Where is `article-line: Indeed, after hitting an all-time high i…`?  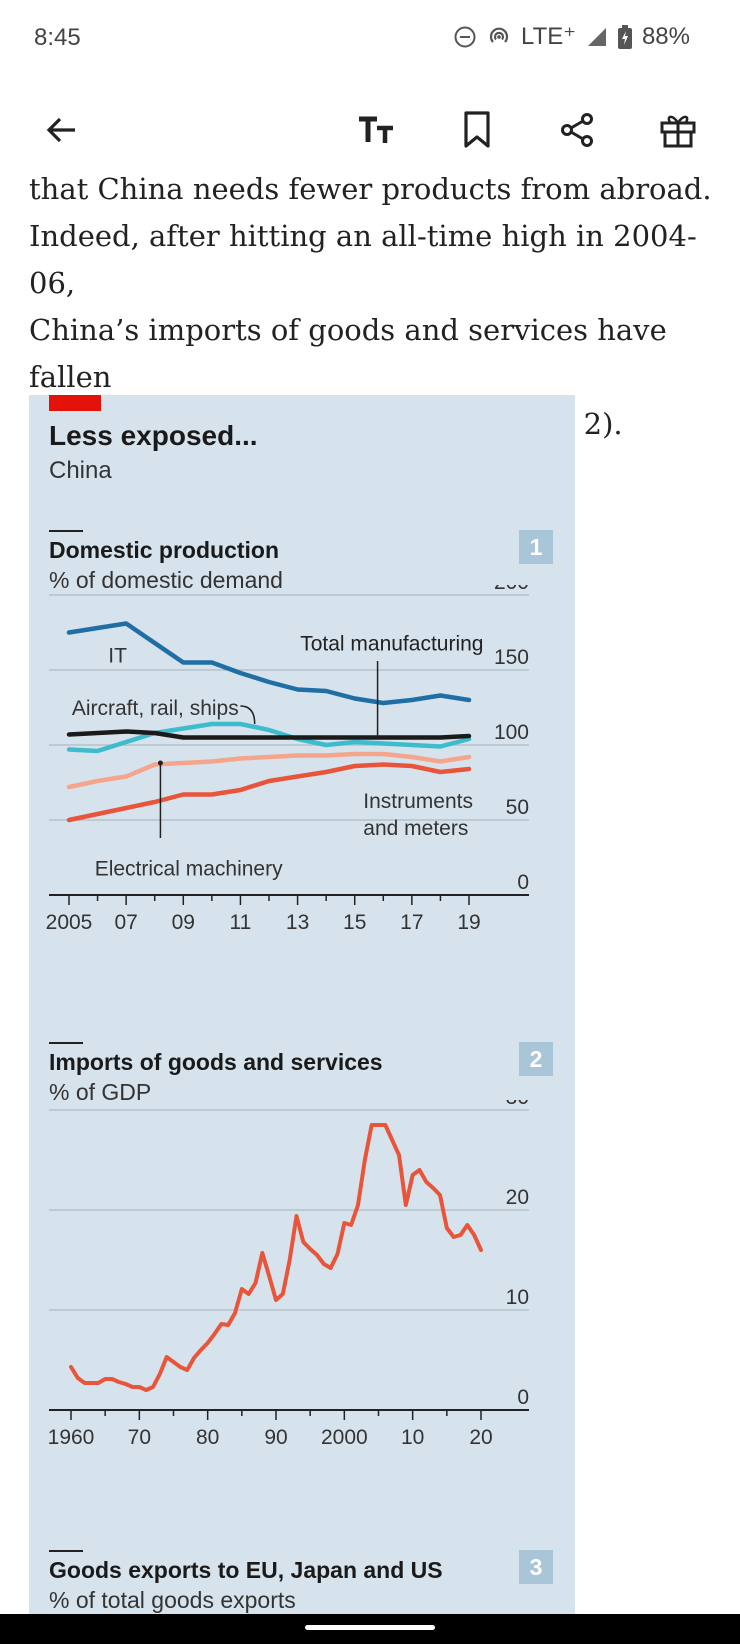 article-line: Indeed, after hitting an all-time high i… is located at coordinates (363, 259).